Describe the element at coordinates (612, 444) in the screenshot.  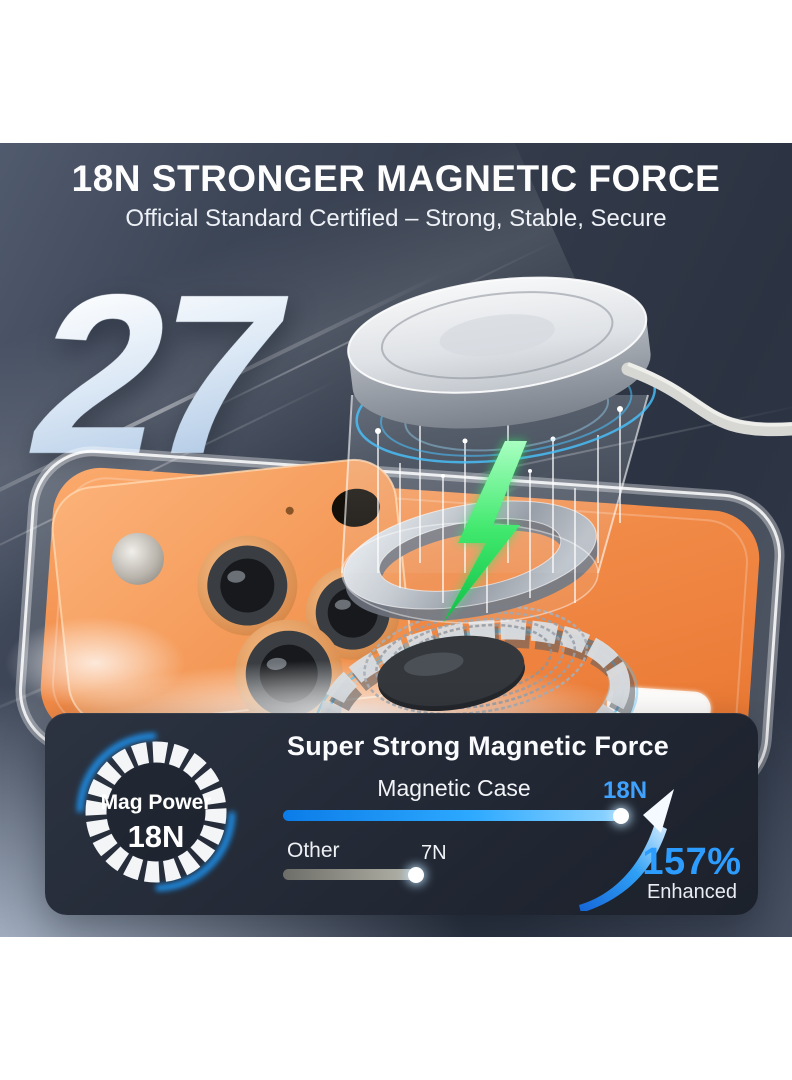
I see `motion-streak` at that location.